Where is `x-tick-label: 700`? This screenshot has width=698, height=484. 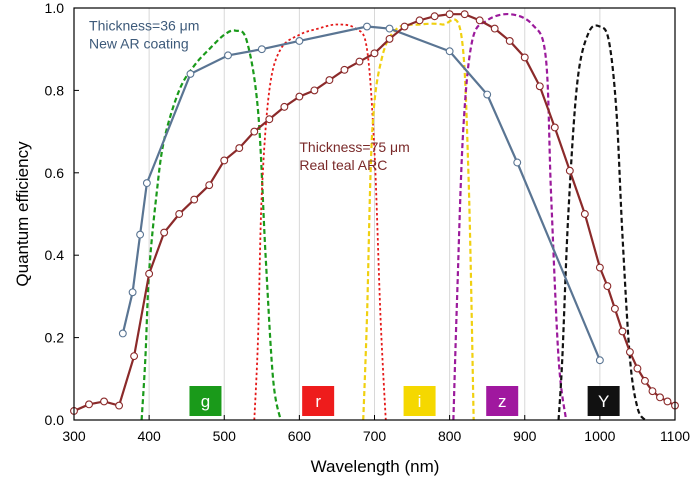 x-tick-label: 700 is located at coordinates (375, 436).